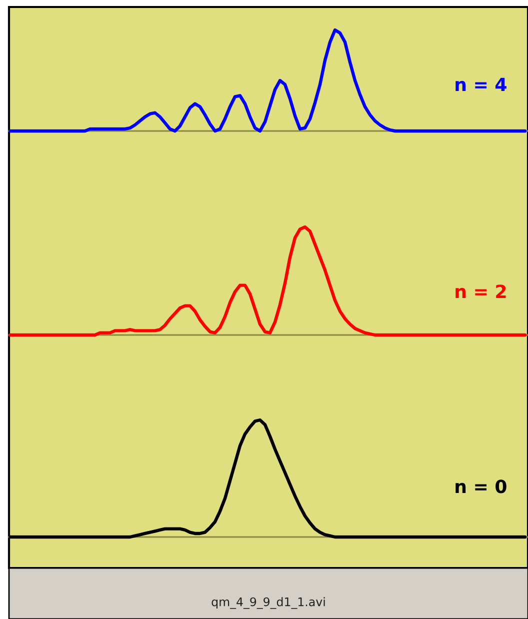 The image size is (528, 619). I want to click on text: n = 0, so click(481, 487).